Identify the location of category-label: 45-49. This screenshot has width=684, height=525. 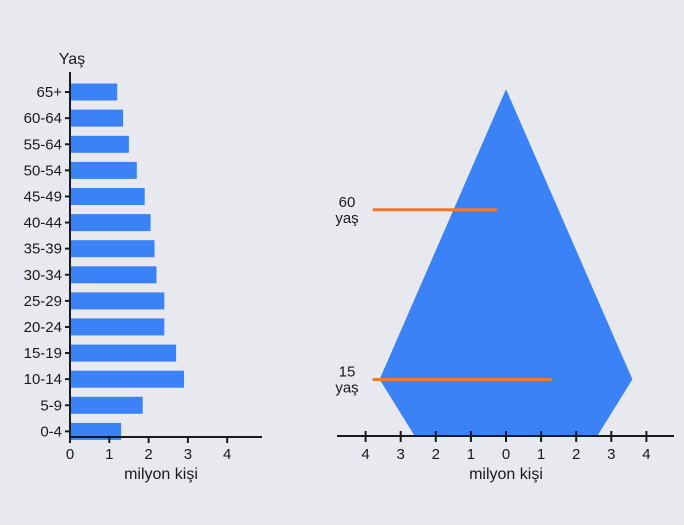
(43, 196).